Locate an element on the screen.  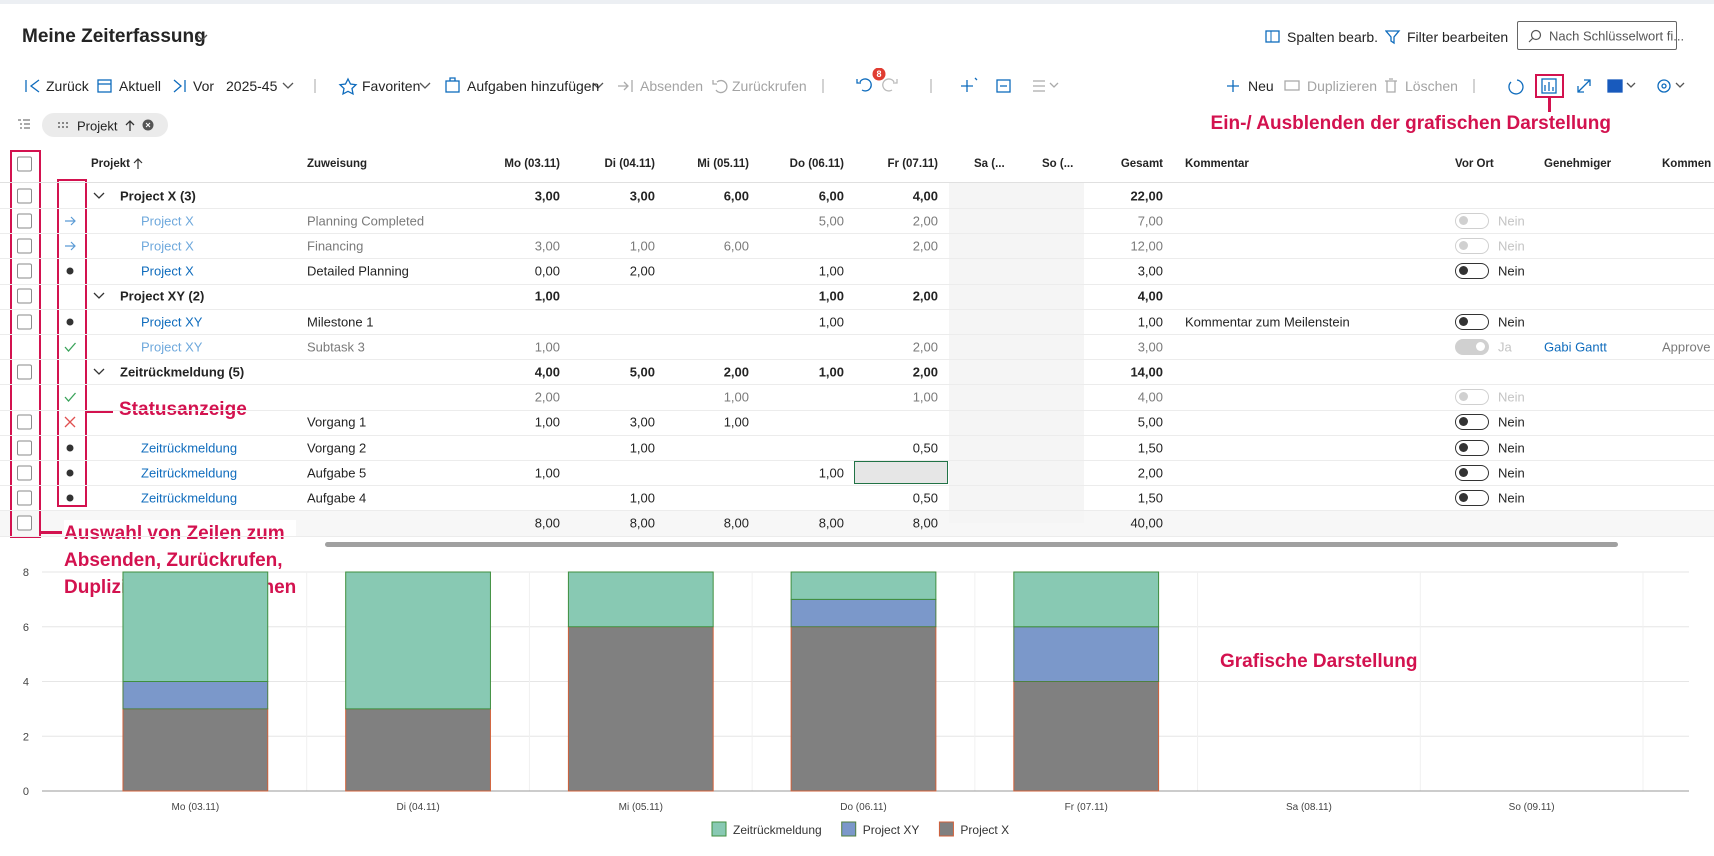
column-header: Mo (03.11) is located at coordinates (532, 164).